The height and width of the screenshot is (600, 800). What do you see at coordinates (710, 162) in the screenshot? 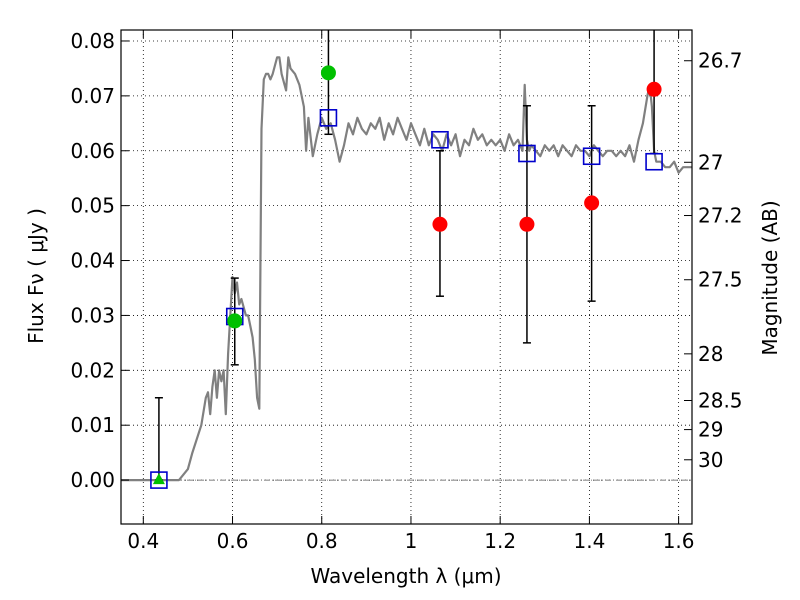
I see `right-tick-label: 27` at bounding box center [710, 162].